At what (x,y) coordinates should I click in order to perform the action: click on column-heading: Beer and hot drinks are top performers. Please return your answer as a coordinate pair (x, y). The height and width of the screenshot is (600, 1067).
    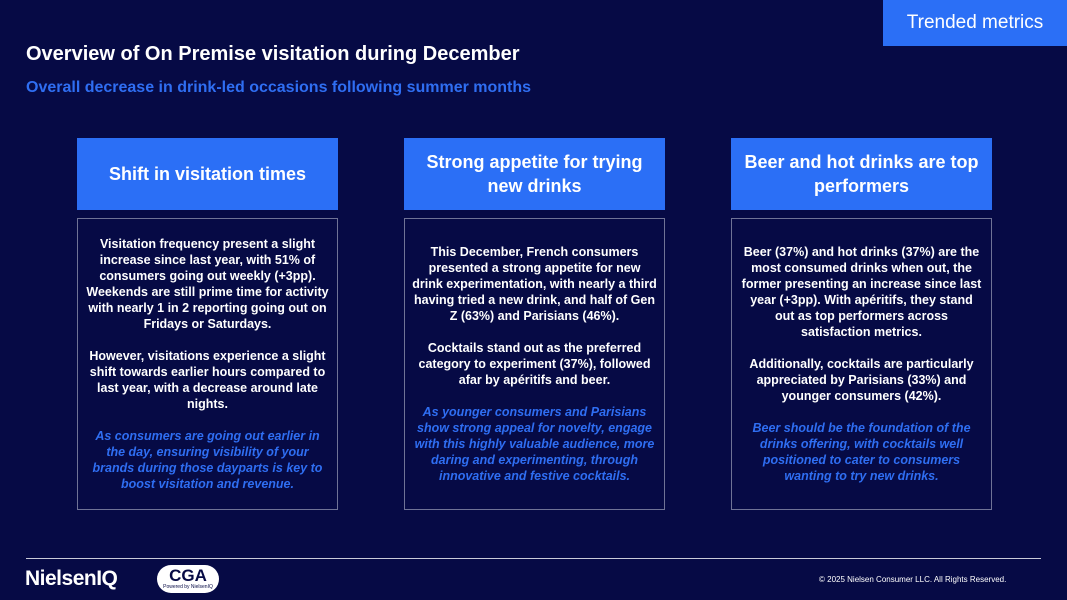
    Looking at the image, I should click on (861, 174).